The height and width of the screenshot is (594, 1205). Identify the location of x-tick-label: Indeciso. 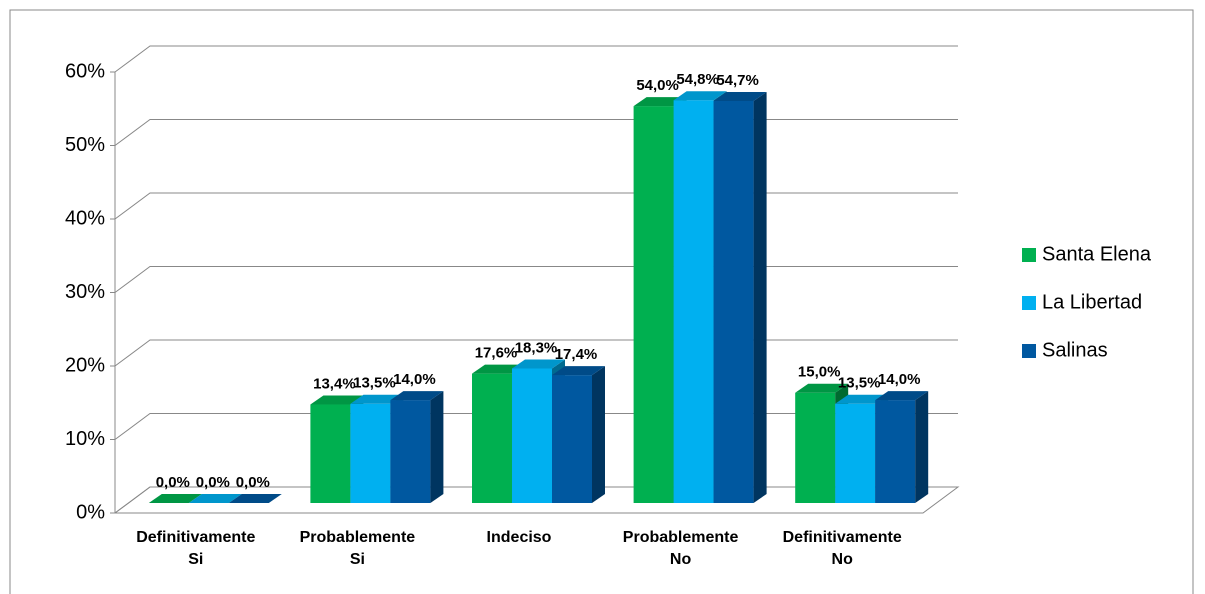
(519, 537).